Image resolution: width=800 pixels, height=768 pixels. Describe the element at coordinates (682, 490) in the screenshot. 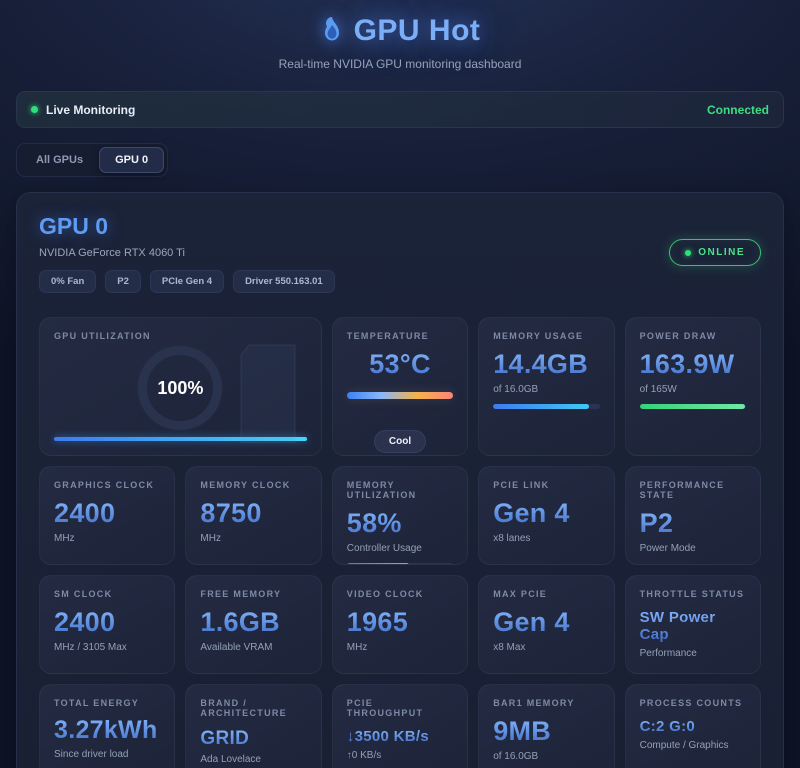

I see `performance-state-label: PERFORMANCE STATE` at that location.